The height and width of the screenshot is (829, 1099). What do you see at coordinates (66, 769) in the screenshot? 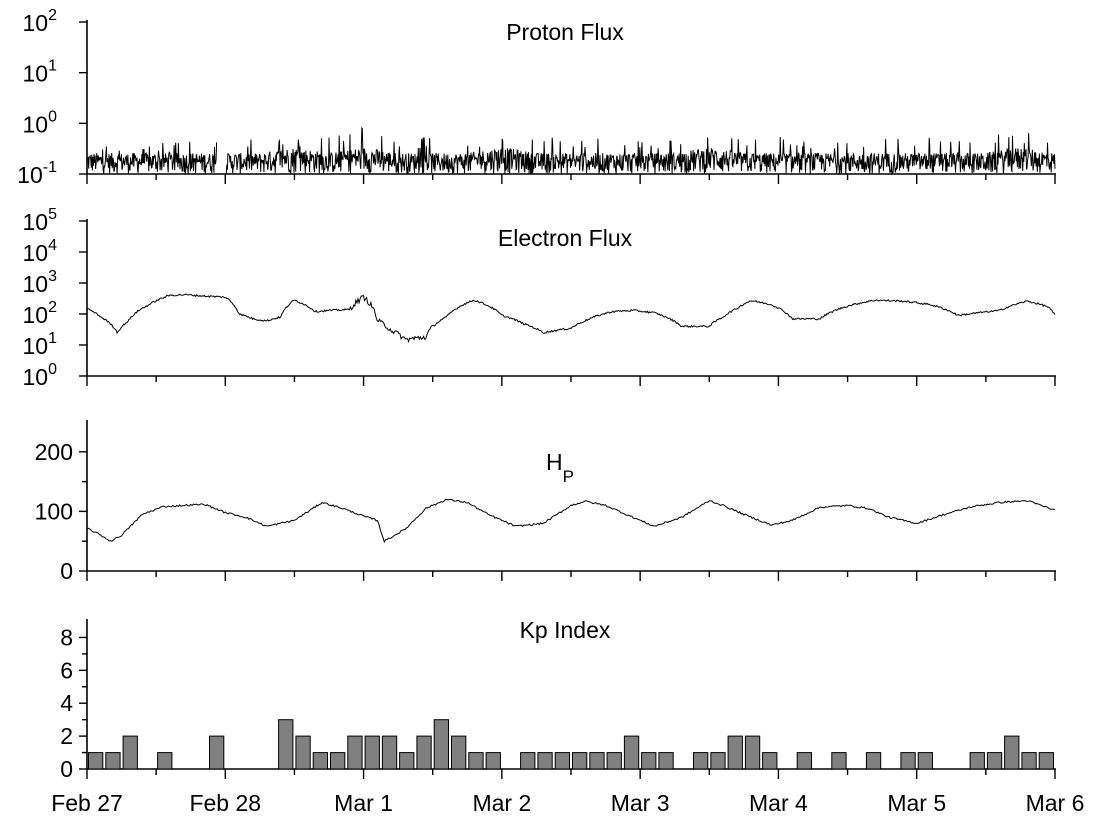
I see `kp-index-y-tick-label: 0` at bounding box center [66, 769].